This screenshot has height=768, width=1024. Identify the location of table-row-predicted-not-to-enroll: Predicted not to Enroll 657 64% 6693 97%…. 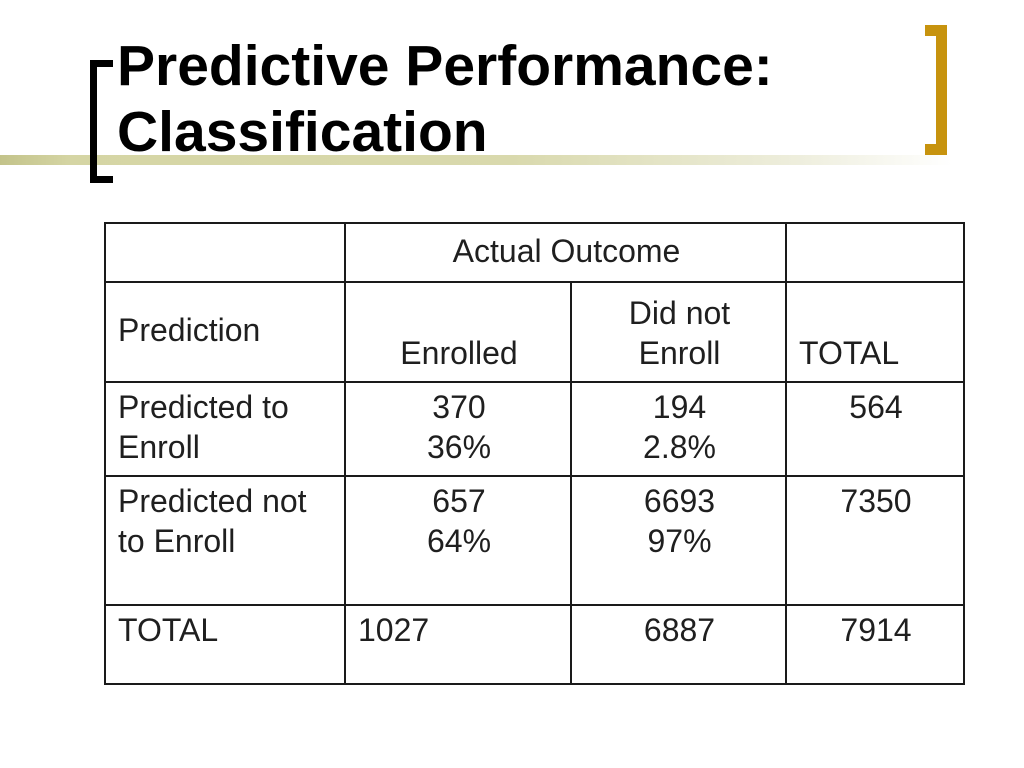
(534, 540).